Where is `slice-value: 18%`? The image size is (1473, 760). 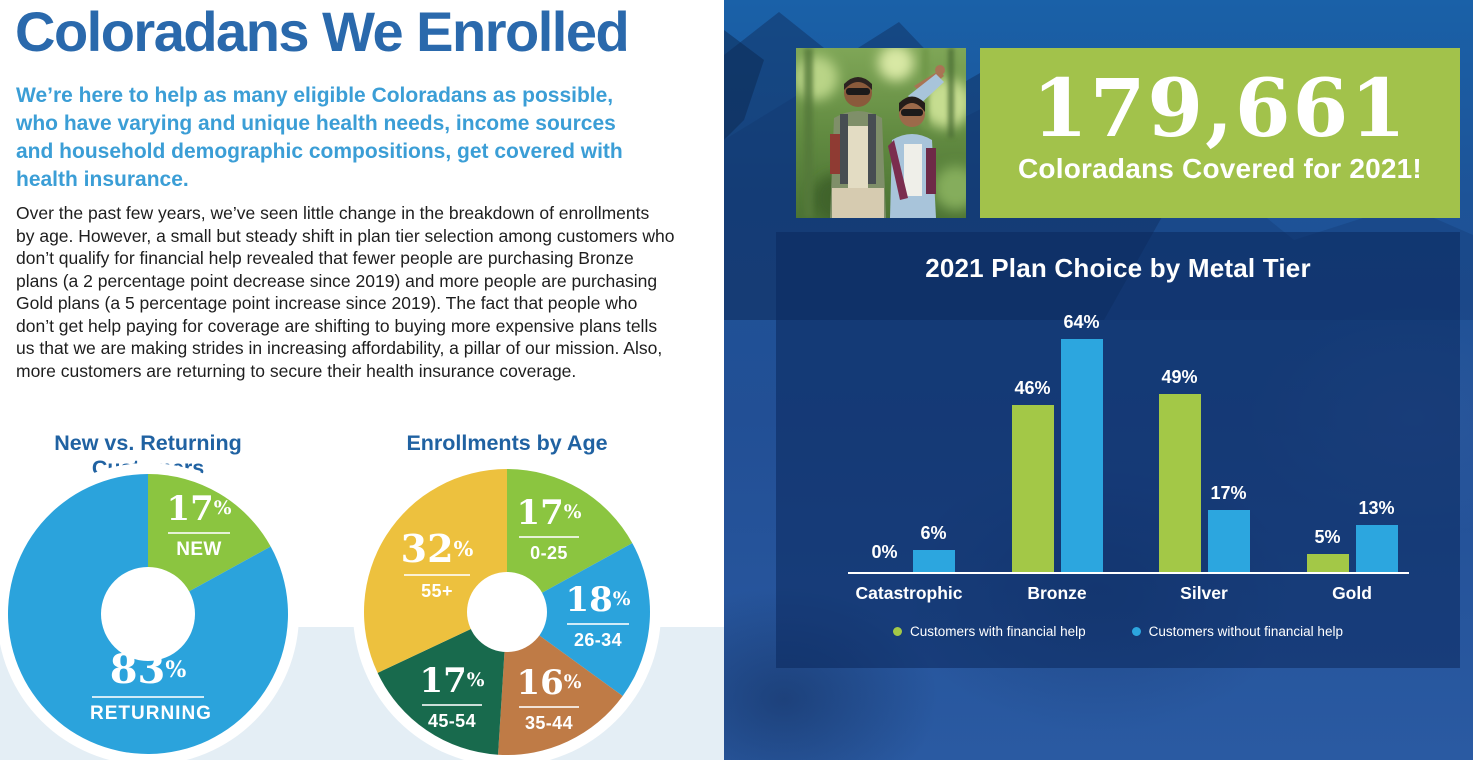
slice-value: 18% is located at coordinates (598, 600).